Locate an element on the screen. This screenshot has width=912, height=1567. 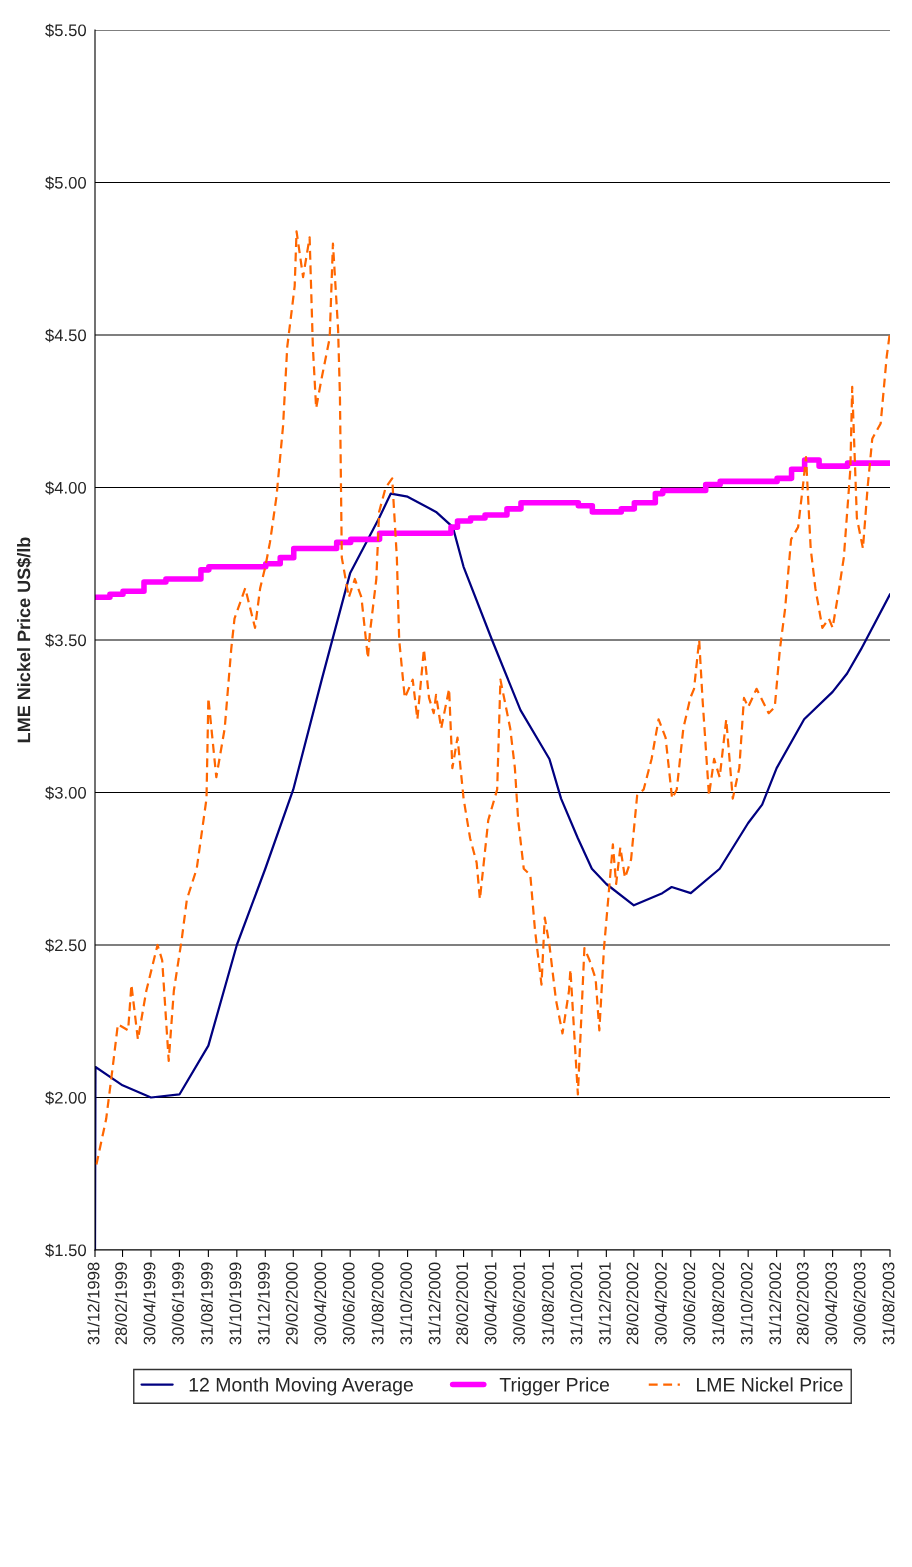
x-tick-label: 30/06/2001 is located at coordinates (518, 1303).